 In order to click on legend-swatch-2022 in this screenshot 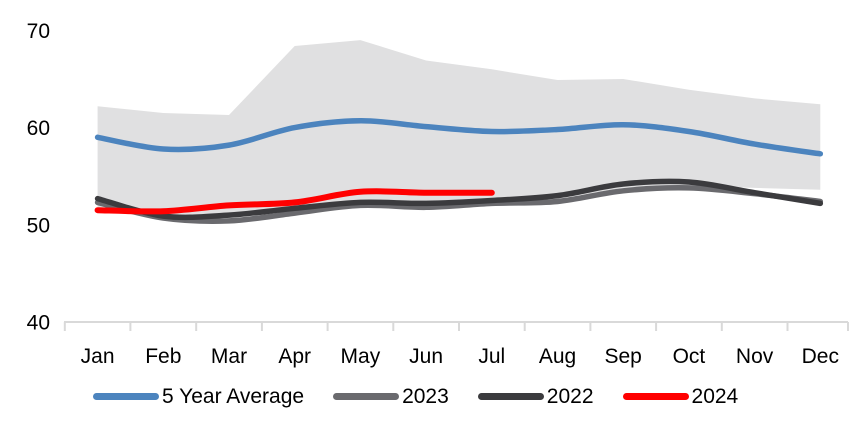, I will do `click(510, 396)`.